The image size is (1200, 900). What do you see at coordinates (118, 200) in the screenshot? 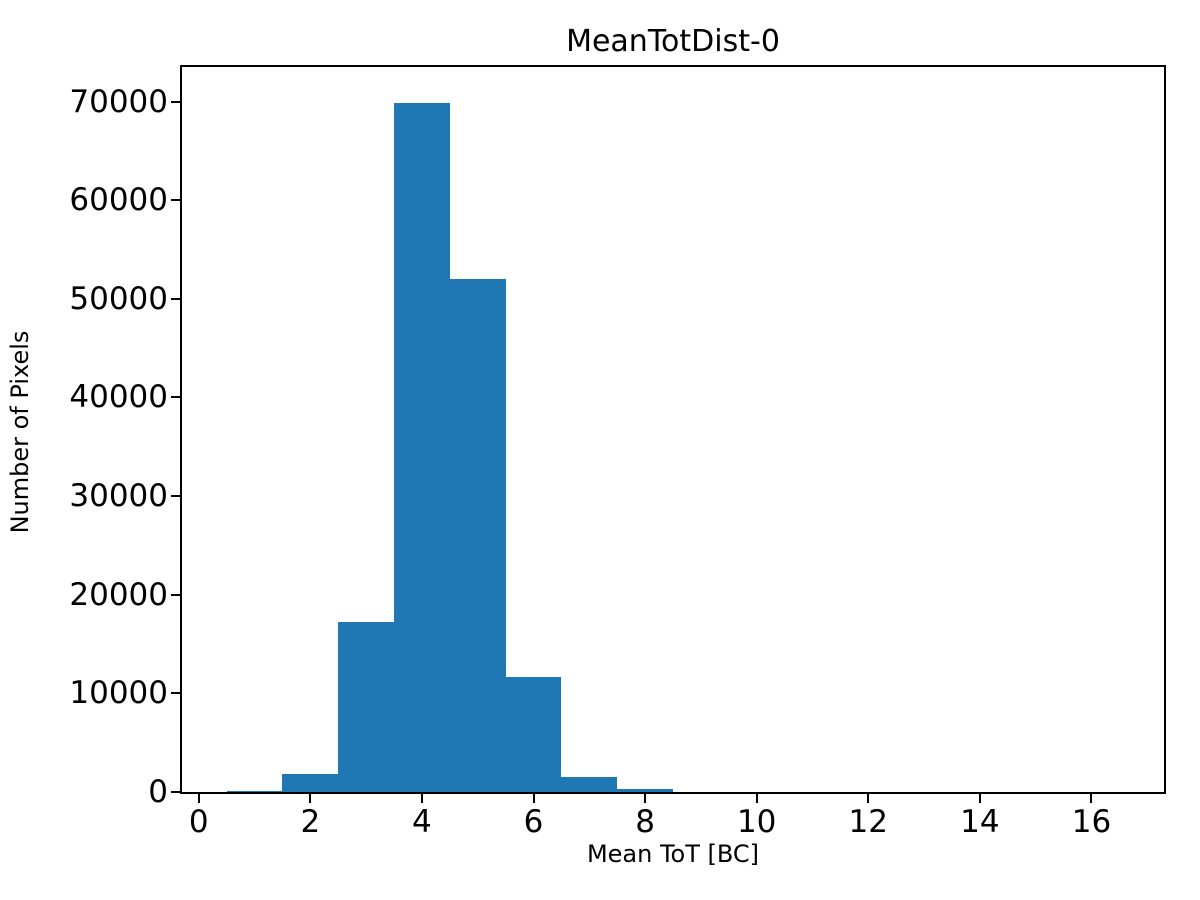
I see `y-tick-label: 60000` at bounding box center [118, 200].